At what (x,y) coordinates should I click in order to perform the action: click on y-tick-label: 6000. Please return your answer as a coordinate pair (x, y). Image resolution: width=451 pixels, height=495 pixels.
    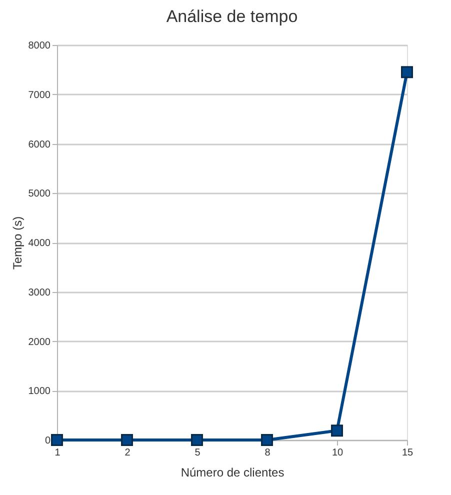
    Looking at the image, I should click on (39, 144).